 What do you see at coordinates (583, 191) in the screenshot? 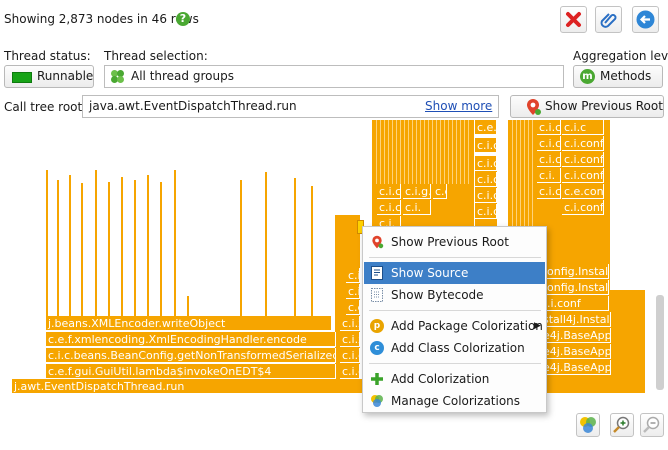
I see `flame-frame-small: c.e.conf` at bounding box center [583, 191].